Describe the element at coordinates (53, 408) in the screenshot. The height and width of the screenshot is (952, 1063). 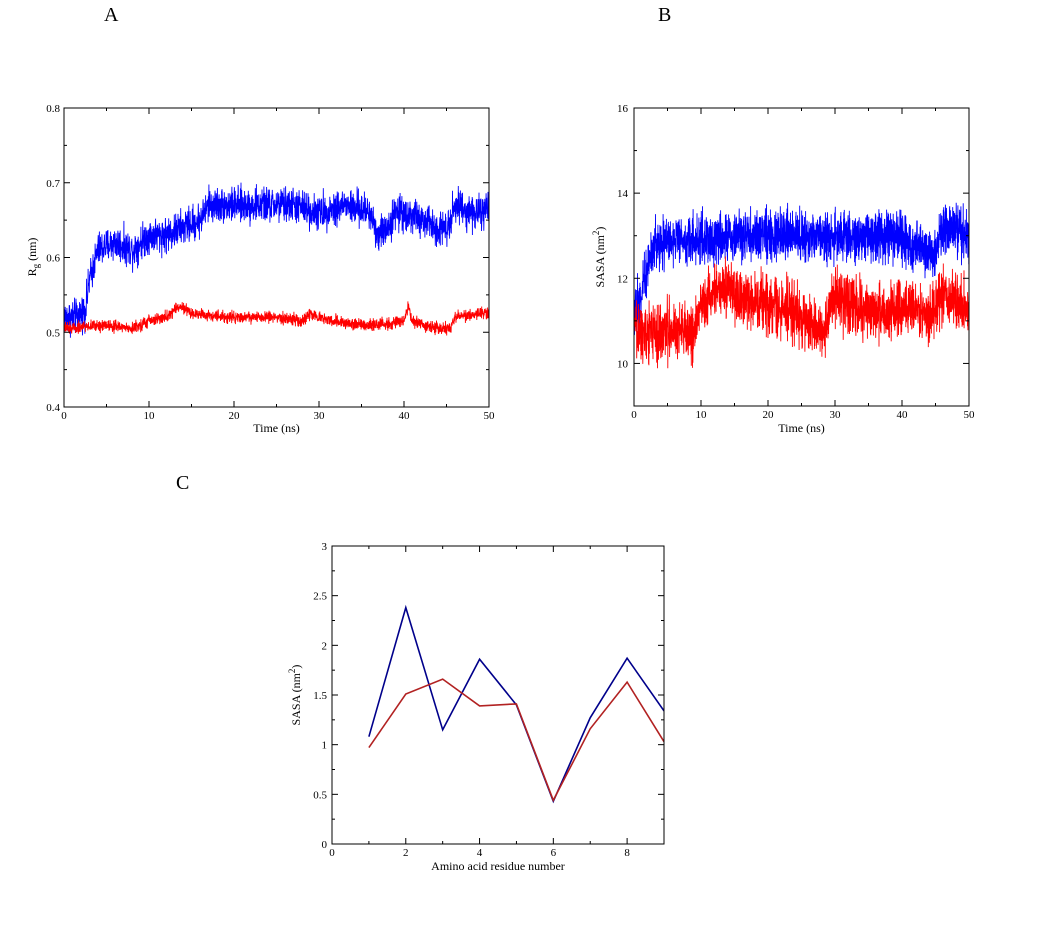
I see `y-tick-label: 0.4` at that location.